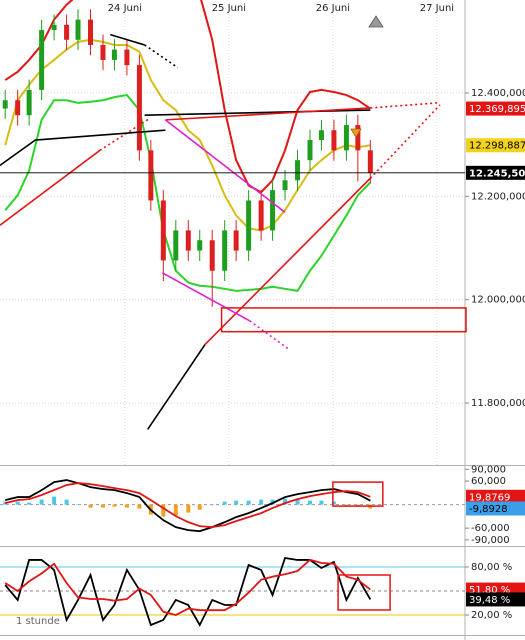 The image size is (525, 640). Describe the element at coordinates (229, 8) in the screenshot. I see `x-tick-label: 25 Juni` at that location.